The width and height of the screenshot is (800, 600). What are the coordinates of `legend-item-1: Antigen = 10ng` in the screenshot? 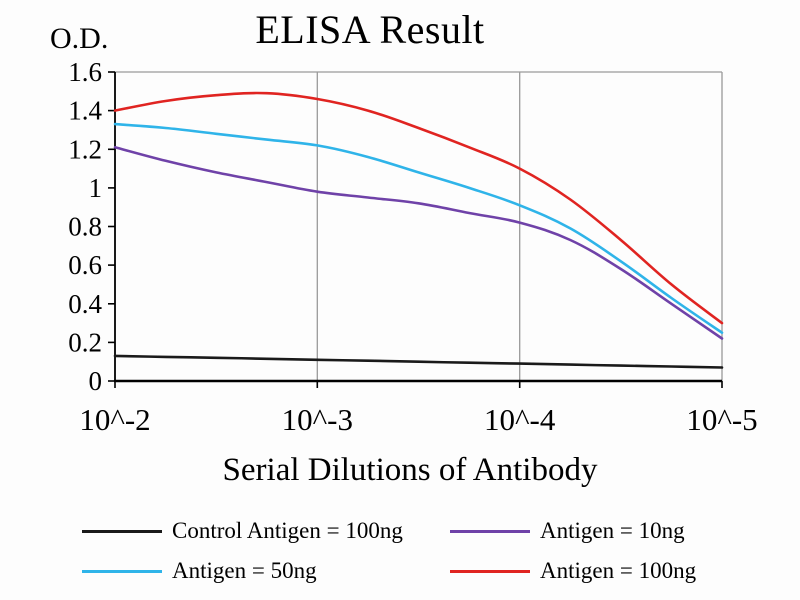 It's located at (625, 531).